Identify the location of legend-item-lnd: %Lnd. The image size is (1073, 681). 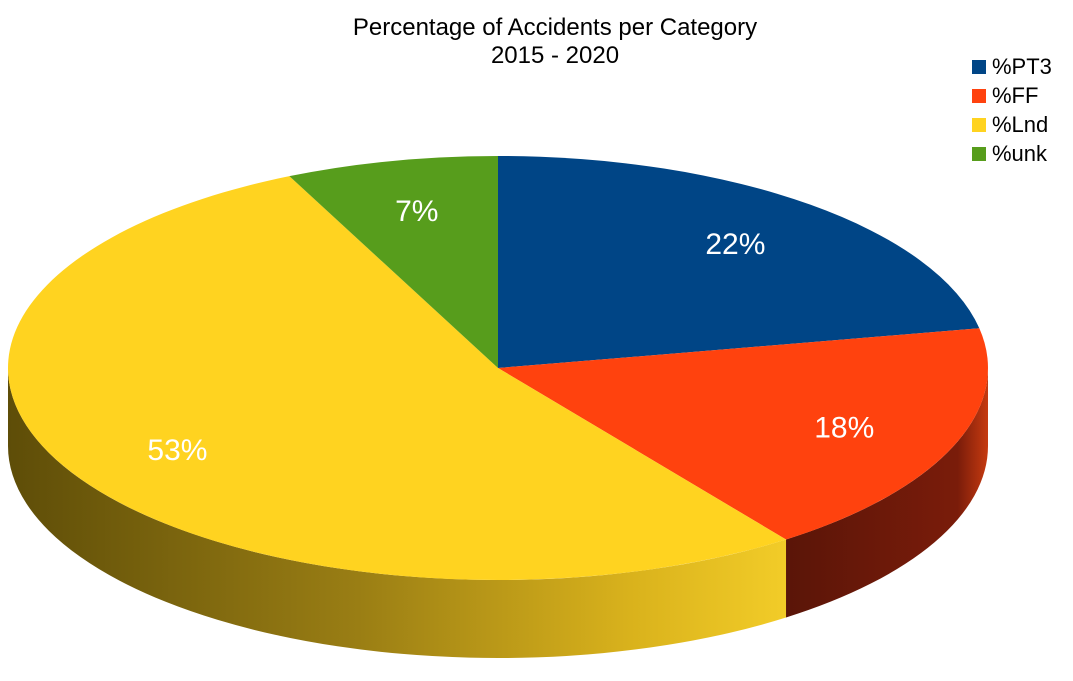
(1012, 124).